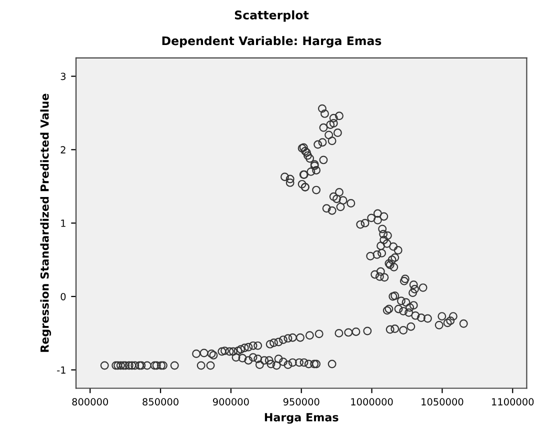 The width and height of the screenshot is (543, 429). What do you see at coordinates (301, 418) in the screenshot?
I see `x-axis-title: Harga Emas` at bounding box center [301, 418].